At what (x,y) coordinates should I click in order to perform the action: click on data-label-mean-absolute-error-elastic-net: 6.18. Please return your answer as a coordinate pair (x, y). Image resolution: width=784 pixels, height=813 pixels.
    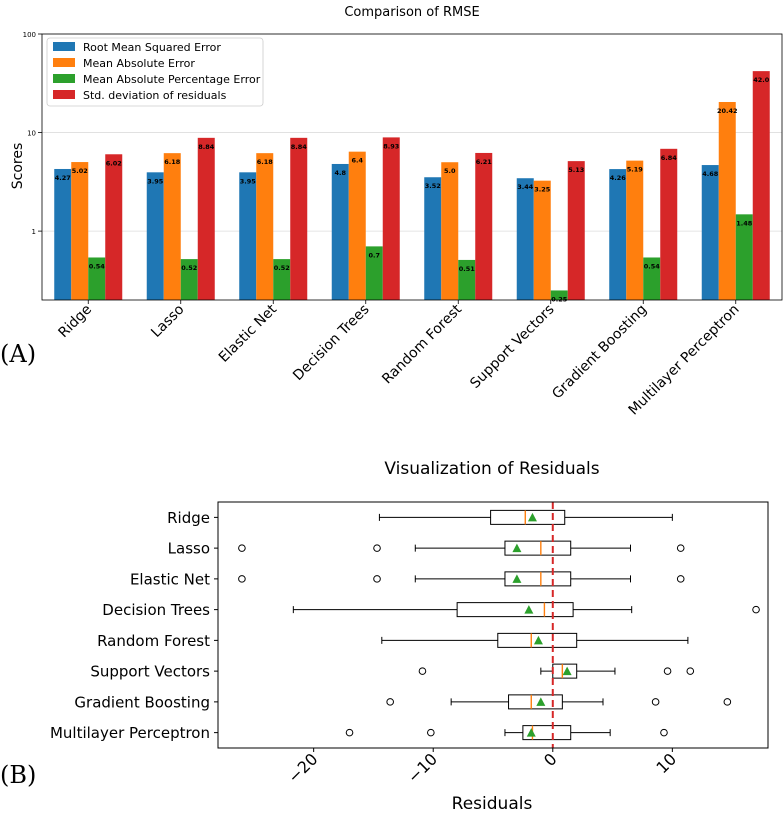
    Looking at the image, I should click on (265, 162).